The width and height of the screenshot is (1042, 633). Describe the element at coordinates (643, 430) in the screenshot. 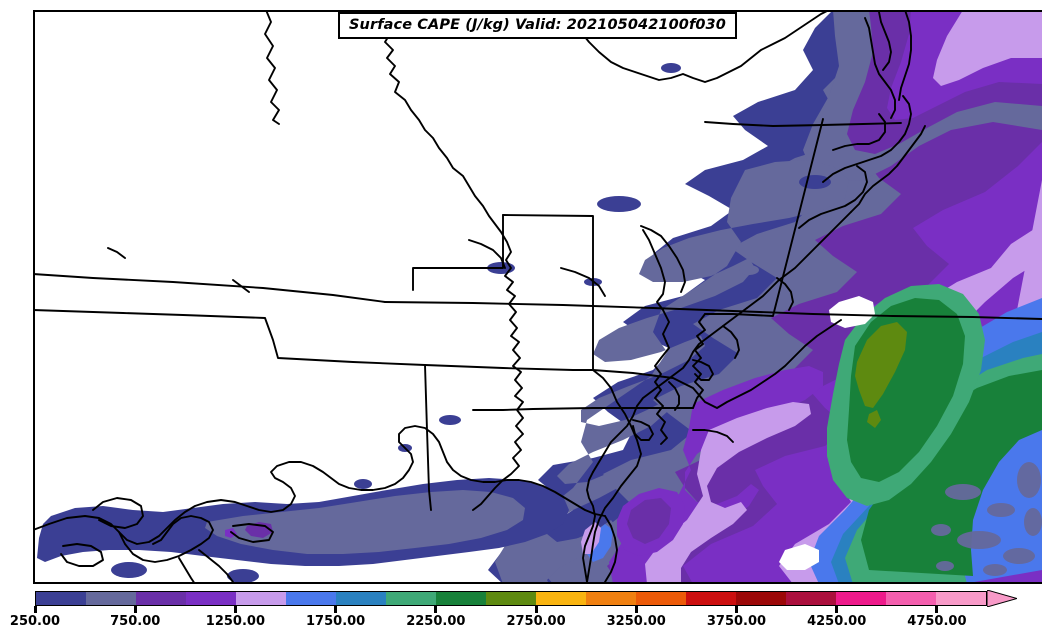

I see `coastline-ga-islands` at that location.